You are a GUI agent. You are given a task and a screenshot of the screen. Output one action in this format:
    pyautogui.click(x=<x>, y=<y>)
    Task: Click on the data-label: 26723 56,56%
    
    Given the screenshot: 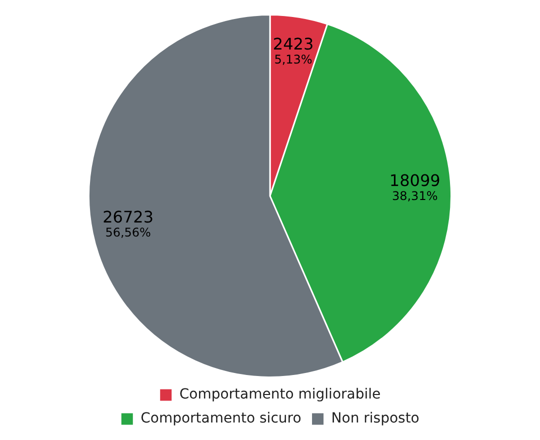 What is the action you would take?
    pyautogui.click(x=128, y=223)
    